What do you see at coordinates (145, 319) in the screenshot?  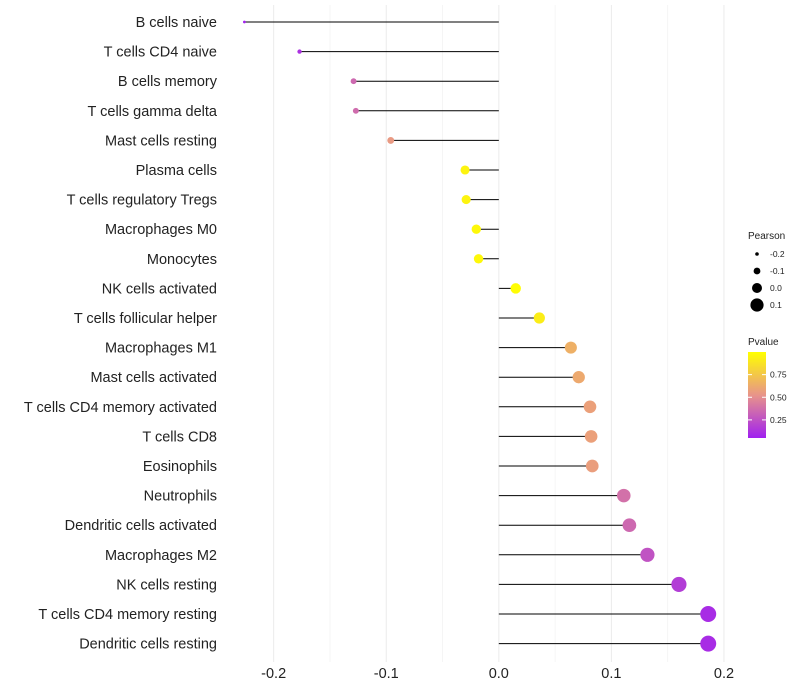 I see `category-label: T cells follicular helper` at bounding box center [145, 319].